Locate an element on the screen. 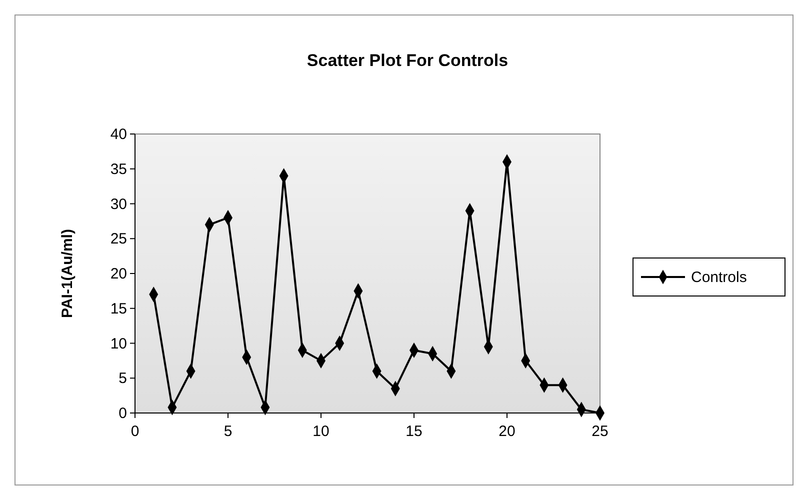 The width and height of the screenshot is (800, 492). legend-label: Controls is located at coordinates (719, 277).